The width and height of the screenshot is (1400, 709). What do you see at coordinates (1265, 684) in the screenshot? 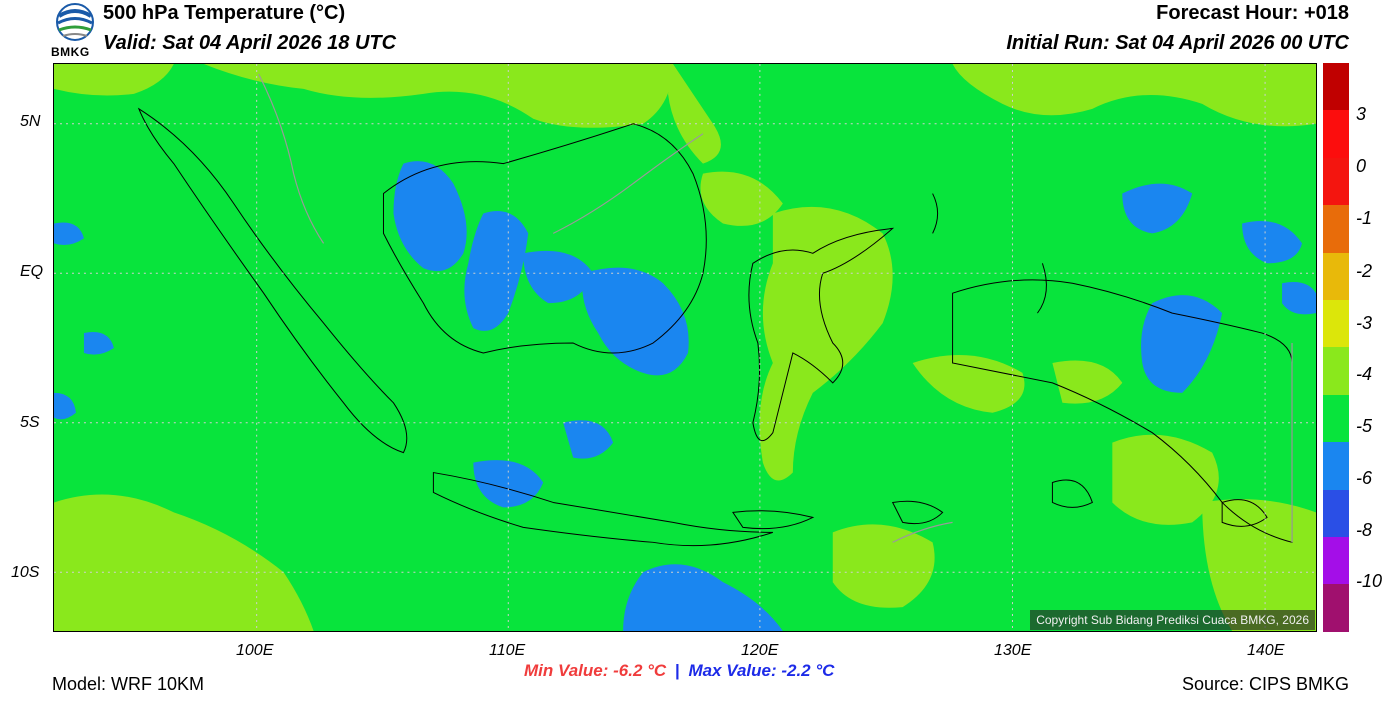
I see `source-info: Source: CIPS BMKG` at bounding box center [1265, 684].